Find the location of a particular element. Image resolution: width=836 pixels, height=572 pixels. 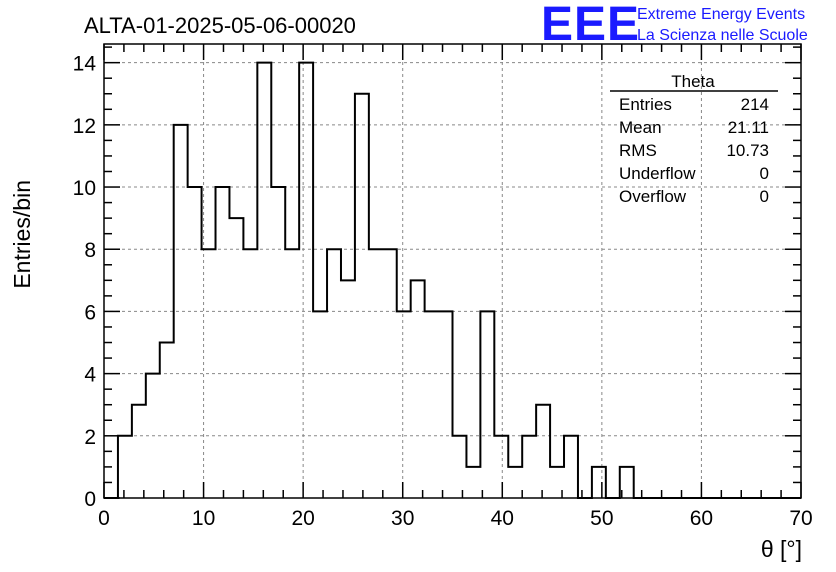

brand-line-1: Extreme Energy Events is located at coordinates (721, 14).